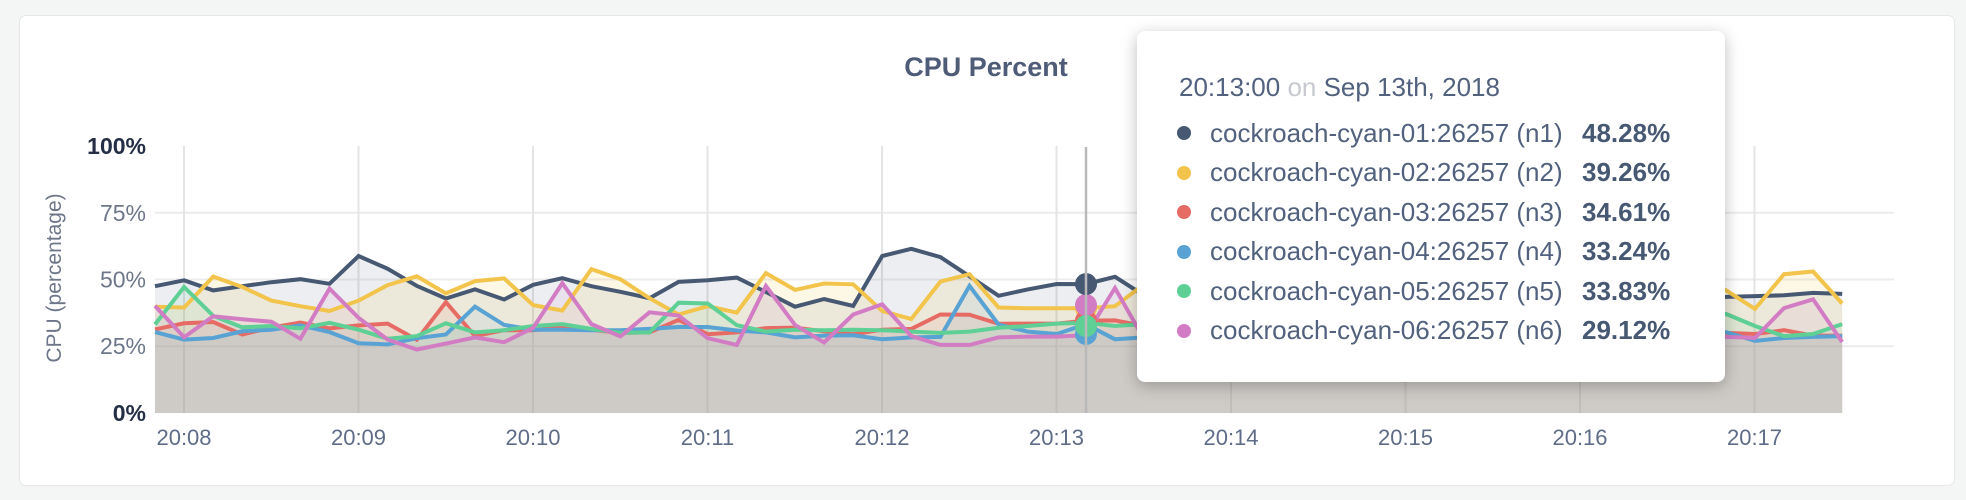 Image resolution: width=1966 pixels, height=500 pixels. Describe the element at coordinates (183, 437) in the screenshot. I see `svg-text: 20:08` at that location.